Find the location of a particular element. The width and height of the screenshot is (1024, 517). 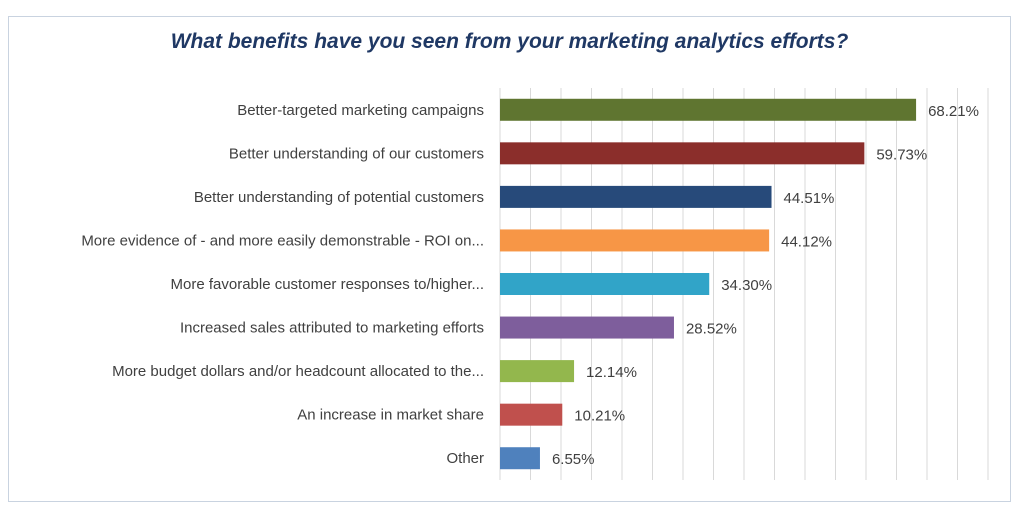

category-label: Other is located at coordinates (465, 458).